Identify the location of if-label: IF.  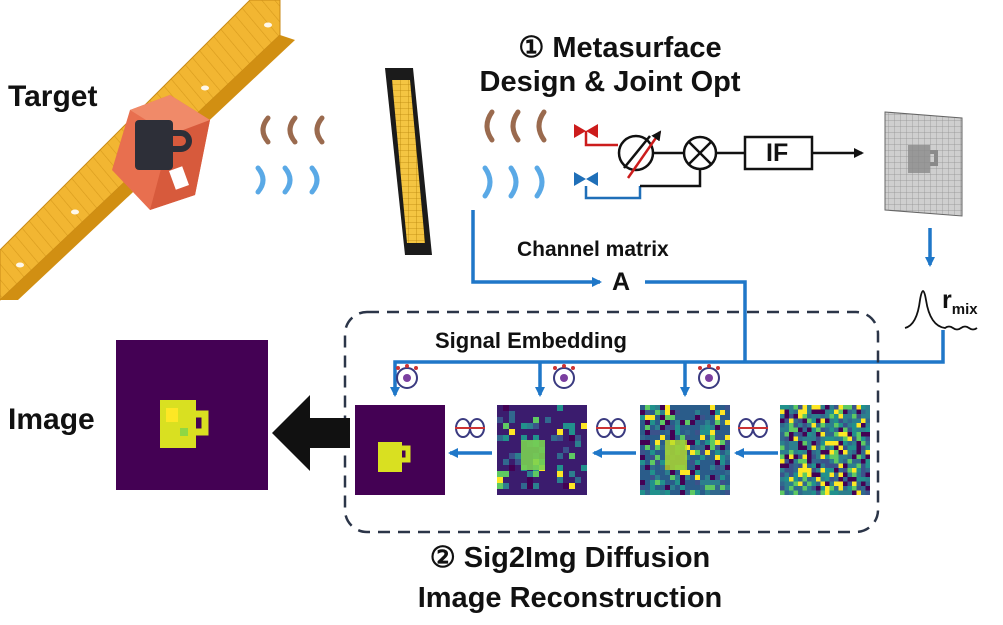
(777, 153).